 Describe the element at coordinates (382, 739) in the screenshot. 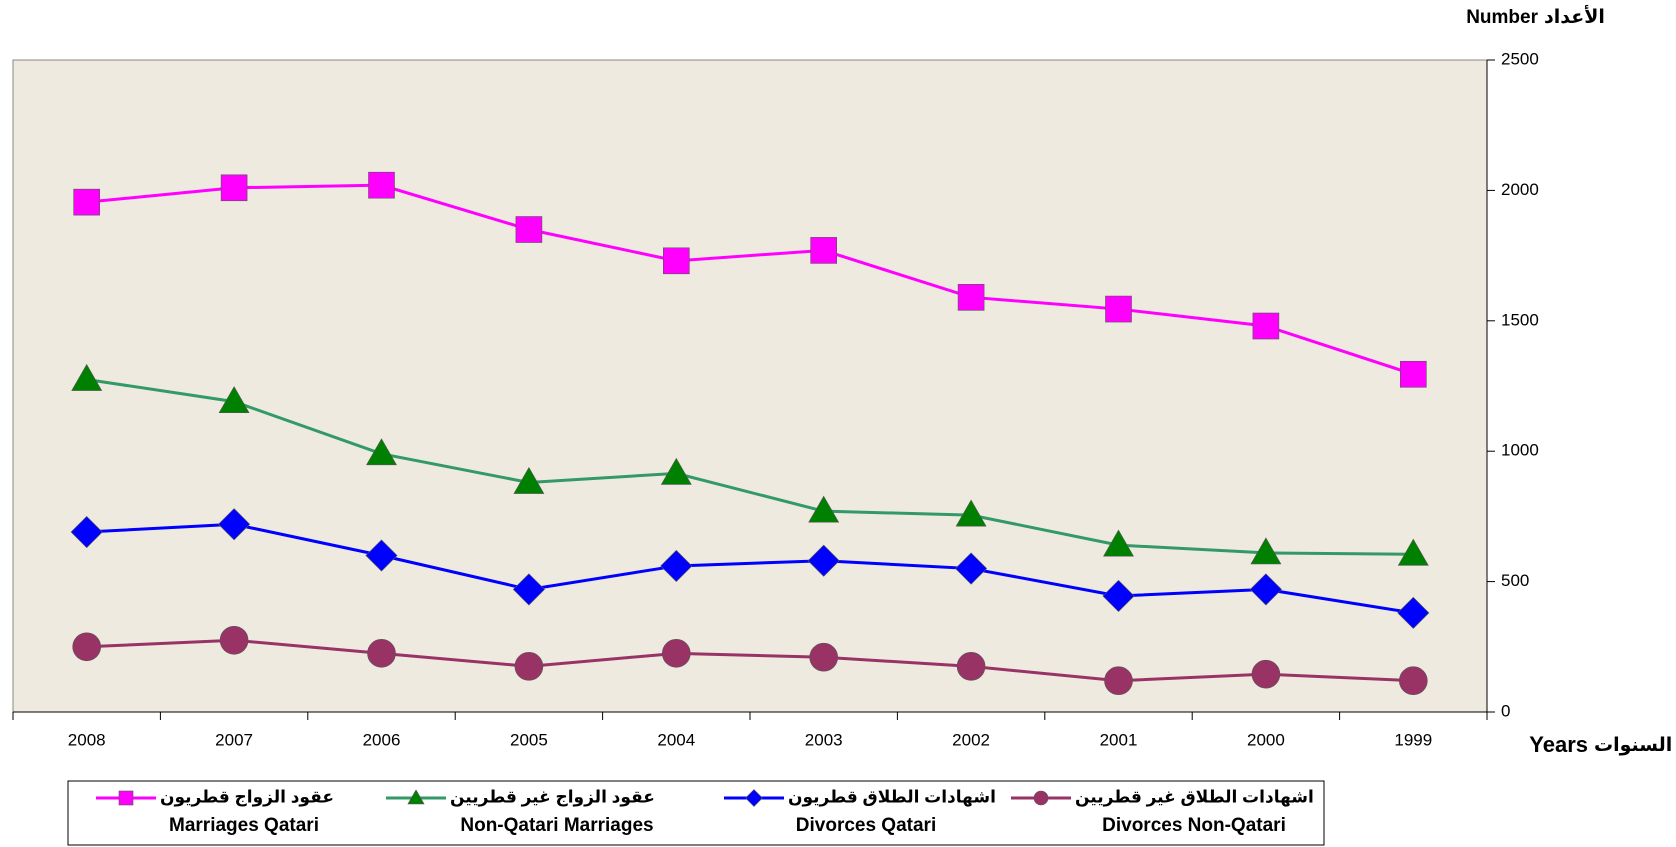

I see `x-tick-label: 2006` at that location.